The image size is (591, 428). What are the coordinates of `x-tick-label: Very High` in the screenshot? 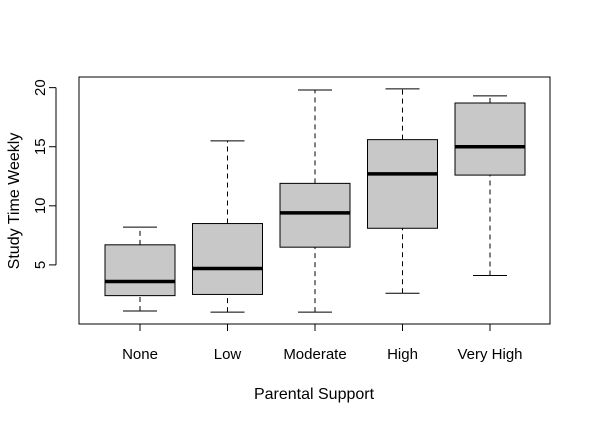 It's located at (489, 354).